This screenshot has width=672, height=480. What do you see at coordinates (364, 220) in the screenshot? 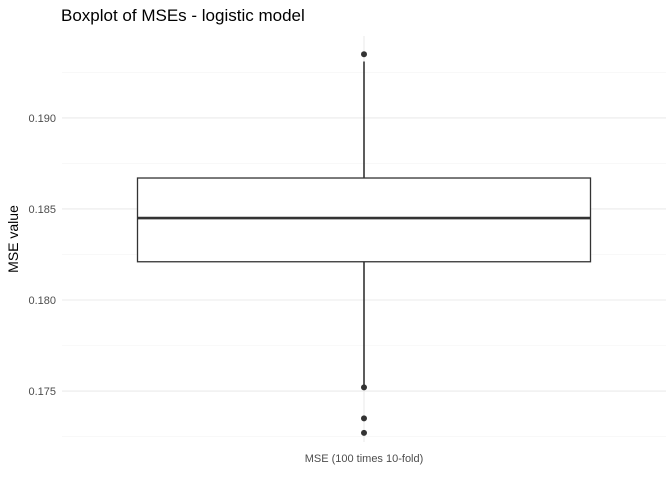
I see `box-iqr` at bounding box center [364, 220].